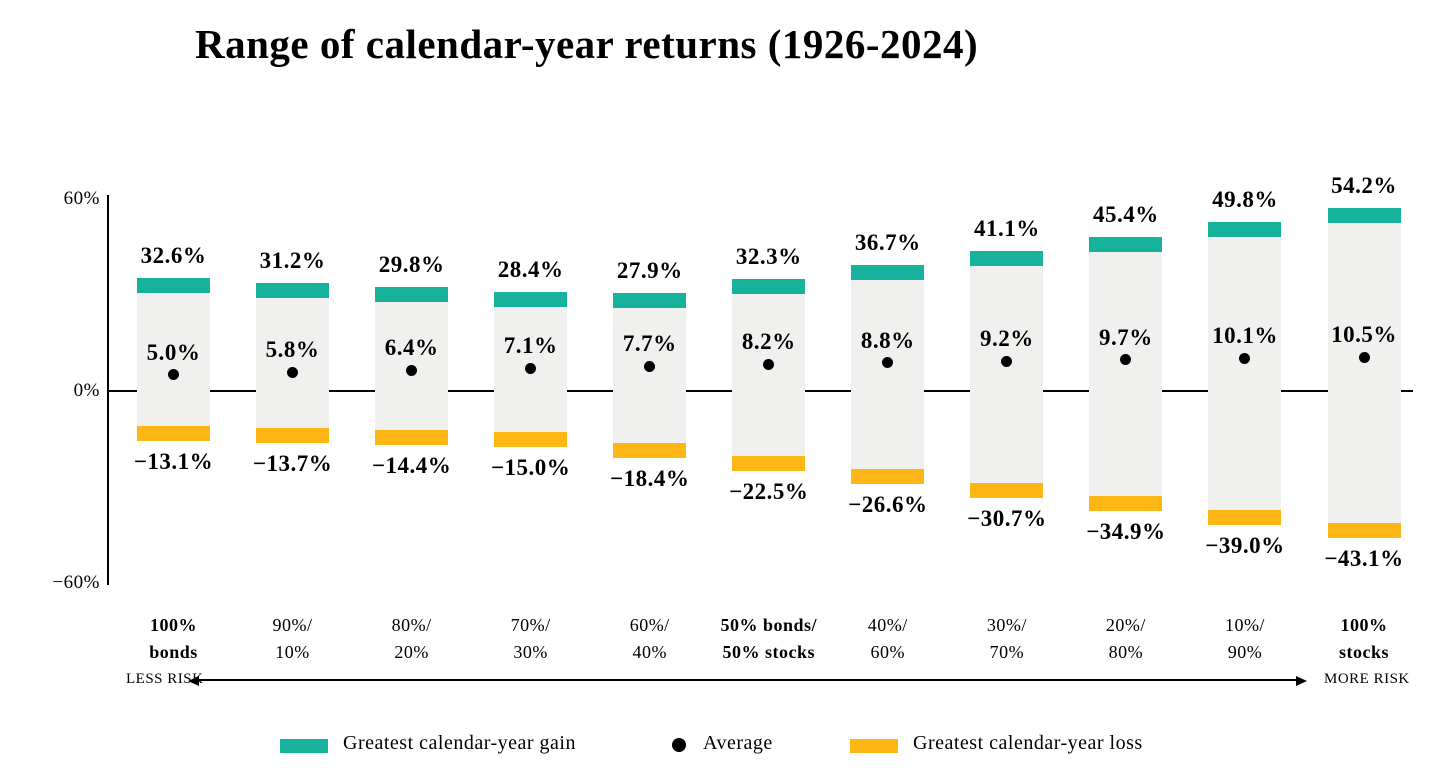  What do you see at coordinates (411, 348) in the screenshot?
I see `average-label: 6.4%` at bounding box center [411, 348].